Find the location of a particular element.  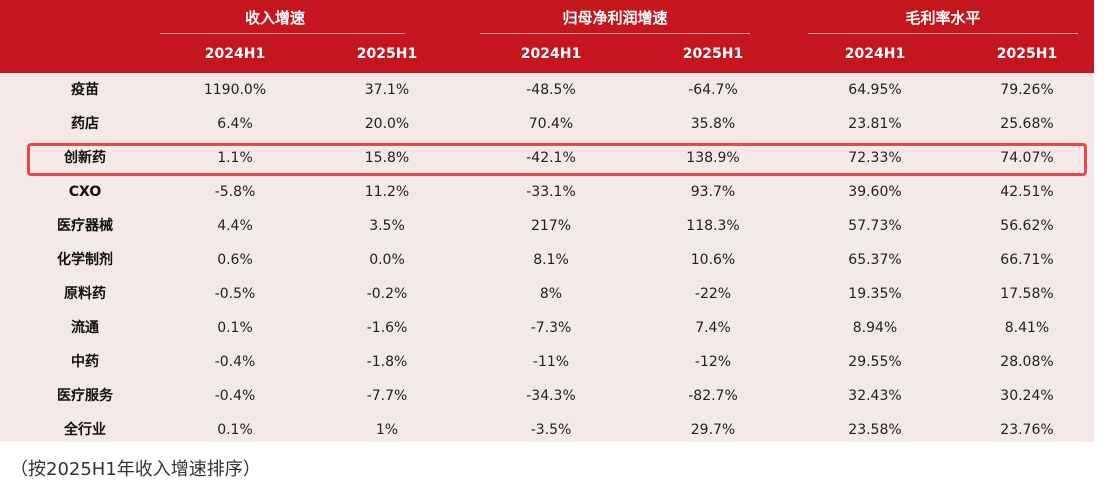

table-row: 化学制剂 0.6% 0.0% 8.1% 10.6% 65.37% 66.71% is located at coordinates (547, 260).